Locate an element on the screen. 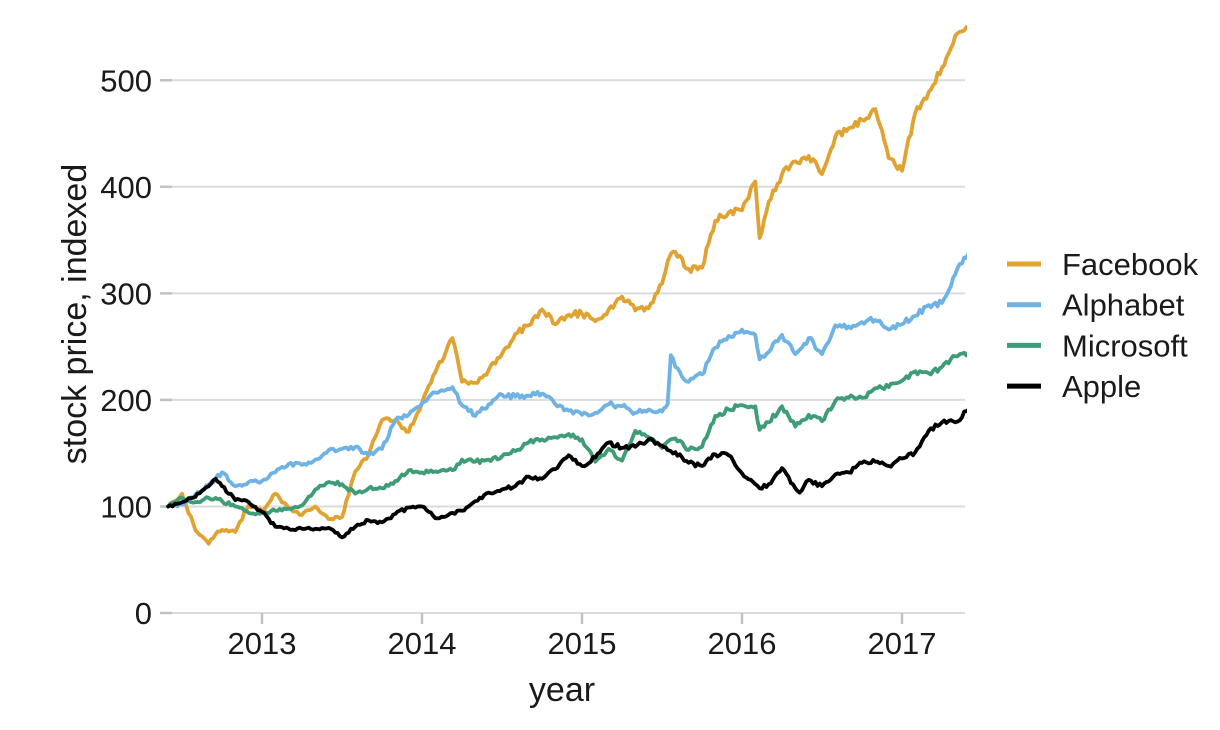 This screenshot has height=730, width=1220. y-tick-label: 0 is located at coordinates (143, 613).